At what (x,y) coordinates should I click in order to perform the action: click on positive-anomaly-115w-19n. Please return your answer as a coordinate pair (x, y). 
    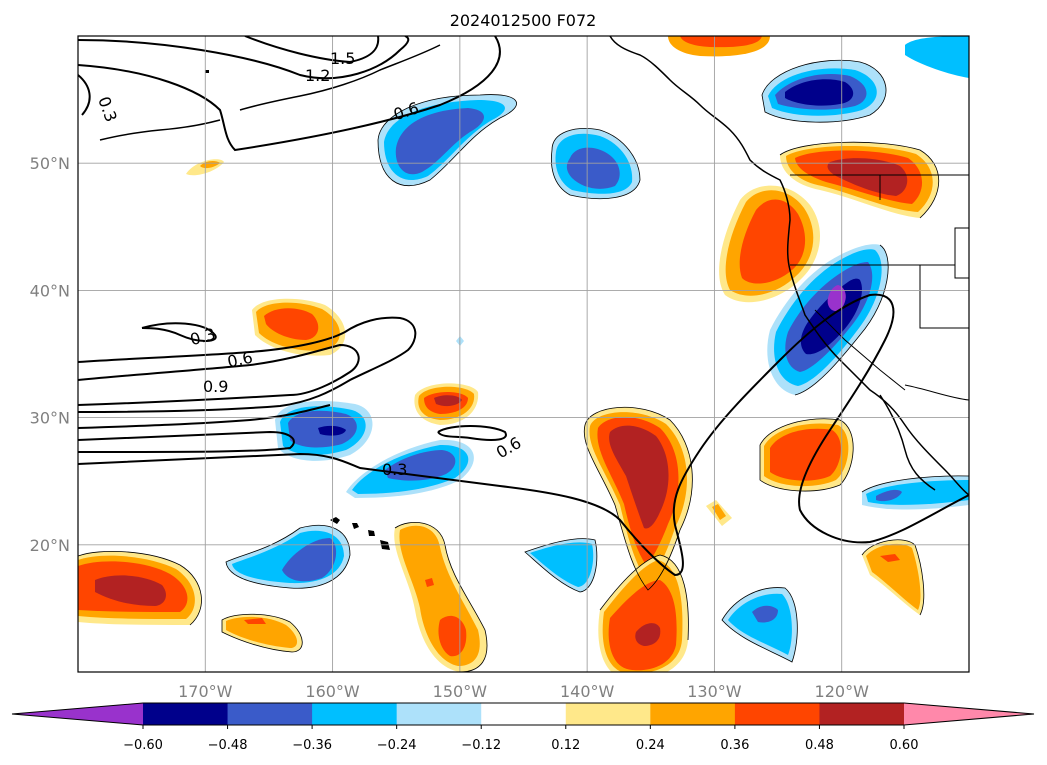
    Looking at the image, I should click on (893, 577).